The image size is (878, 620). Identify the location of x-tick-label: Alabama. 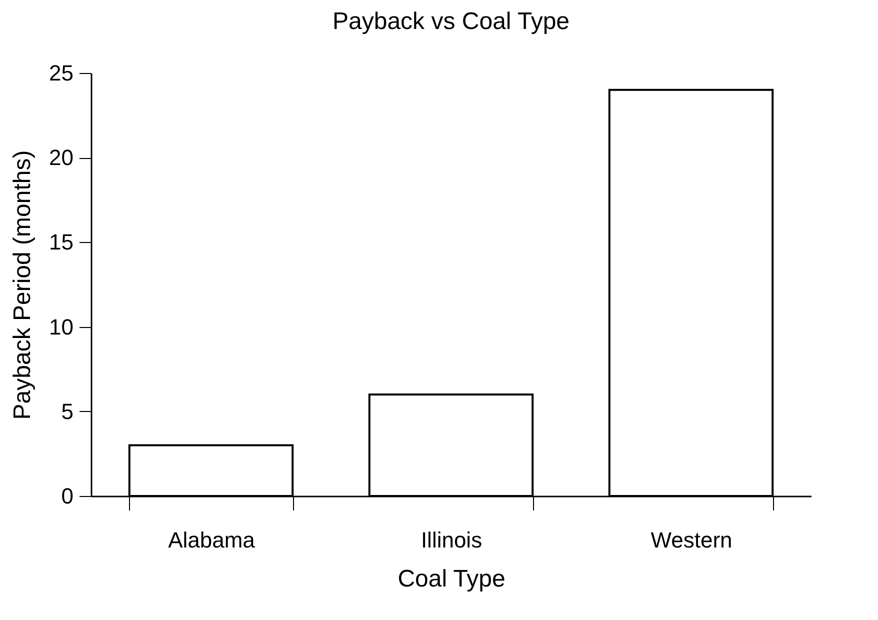
(212, 540).